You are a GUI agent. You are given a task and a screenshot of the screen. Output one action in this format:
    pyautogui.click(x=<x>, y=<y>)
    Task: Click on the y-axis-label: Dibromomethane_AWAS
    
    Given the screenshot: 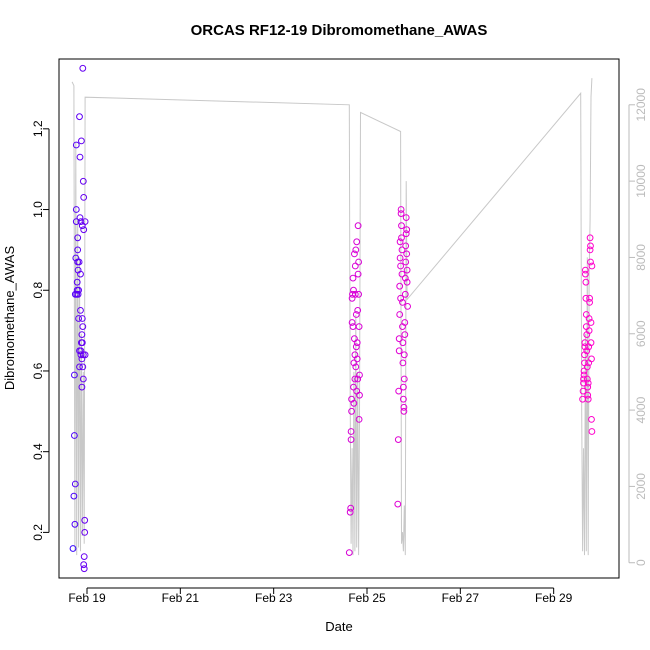 What is the action you would take?
    pyautogui.click(x=9, y=318)
    